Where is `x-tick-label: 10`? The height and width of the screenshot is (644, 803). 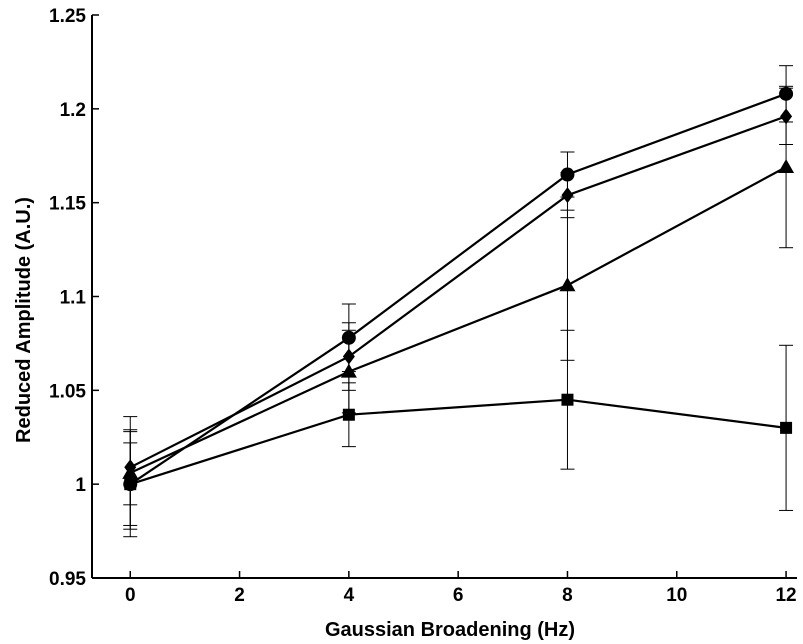
x-tick-label: 10 is located at coordinates (676, 595).